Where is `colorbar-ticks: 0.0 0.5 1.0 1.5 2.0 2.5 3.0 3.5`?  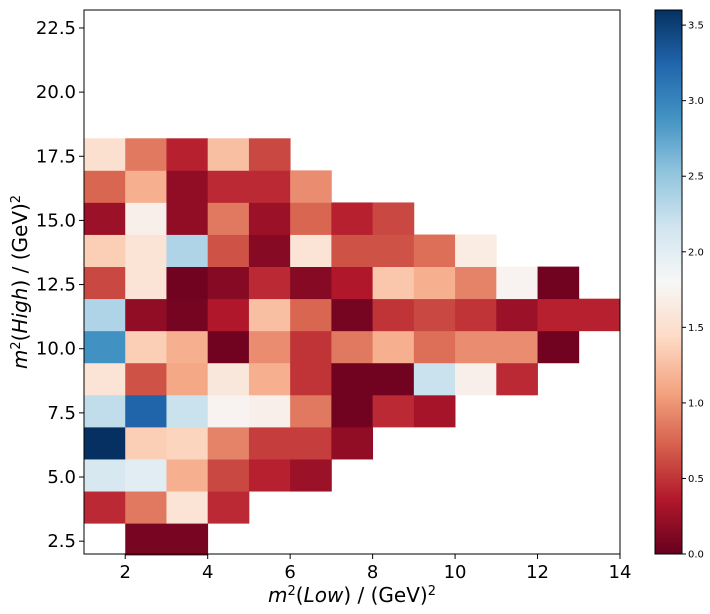 colorbar-ticks: 0.0 0.5 1.0 1.5 2.0 2.5 3.0 3.5 is located at coordinates (693, 291).